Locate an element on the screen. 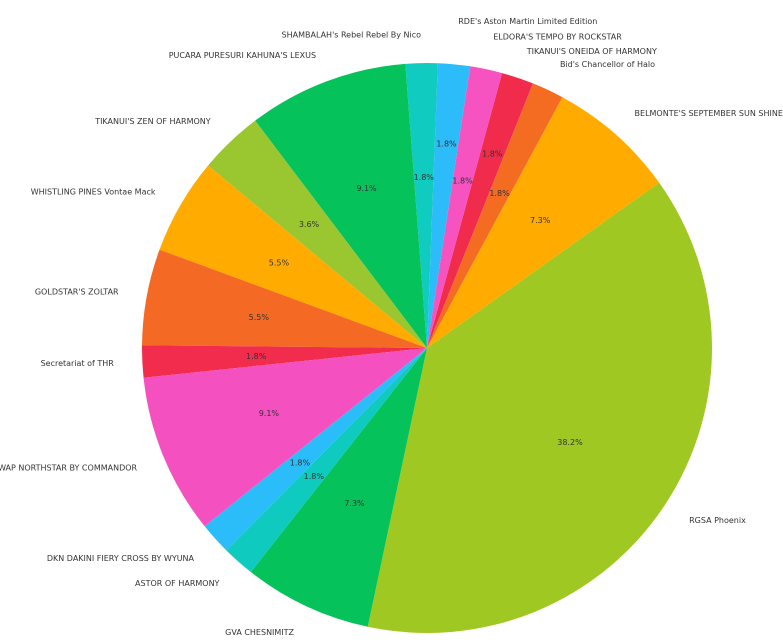 The height and width of the screenshot is (642, 783). slice-label: WAP NORTHSTAR BY COMMANDOR is located at coordinates (69, 467).